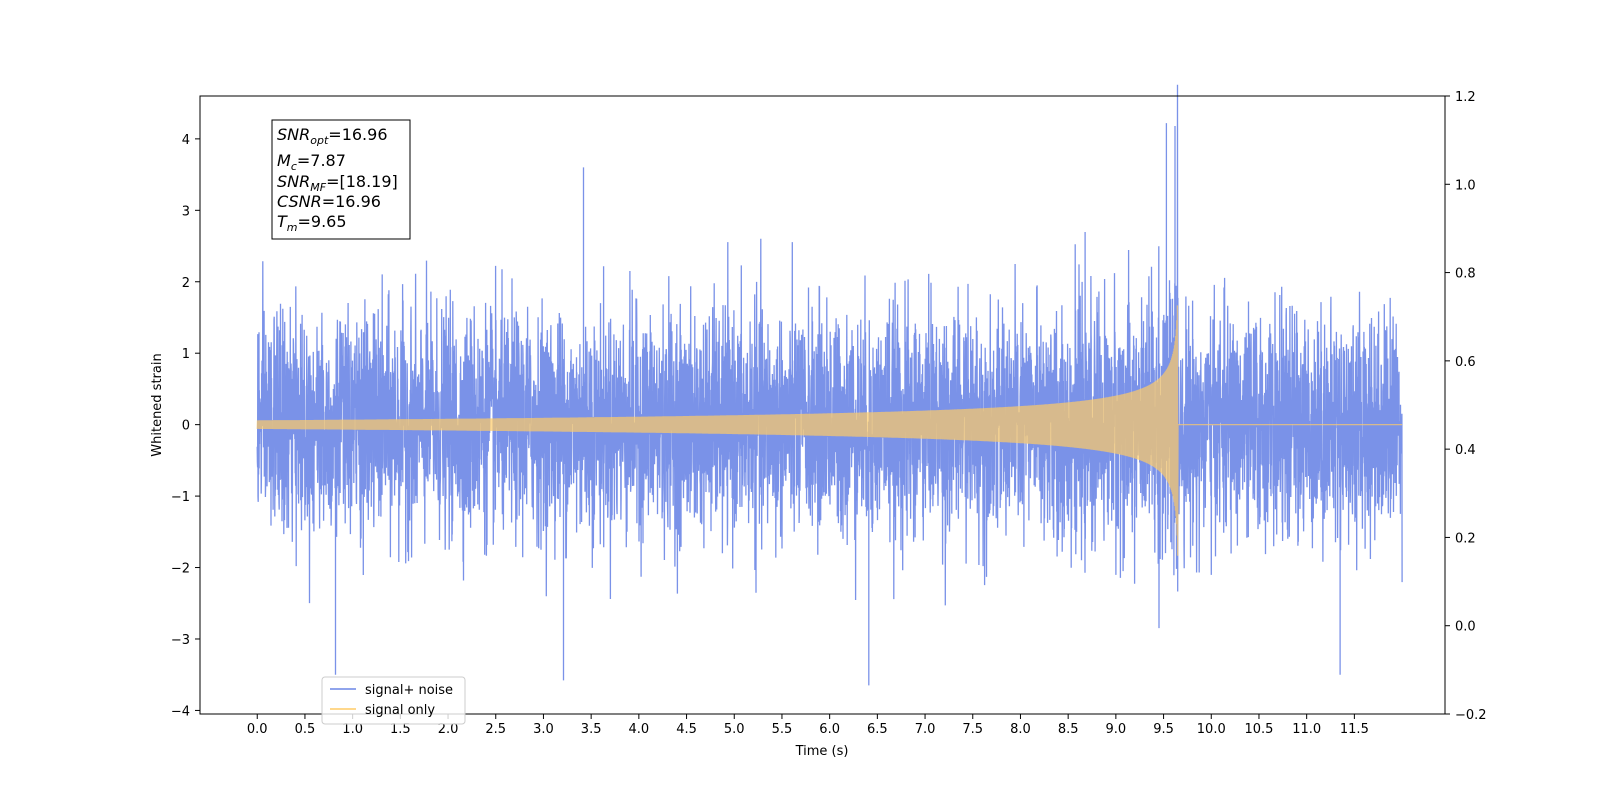  What do you see at coordinates (639, 729) in the screenshot?
I see `x-tick-label: 4.0` at bounding box center [639, 729].